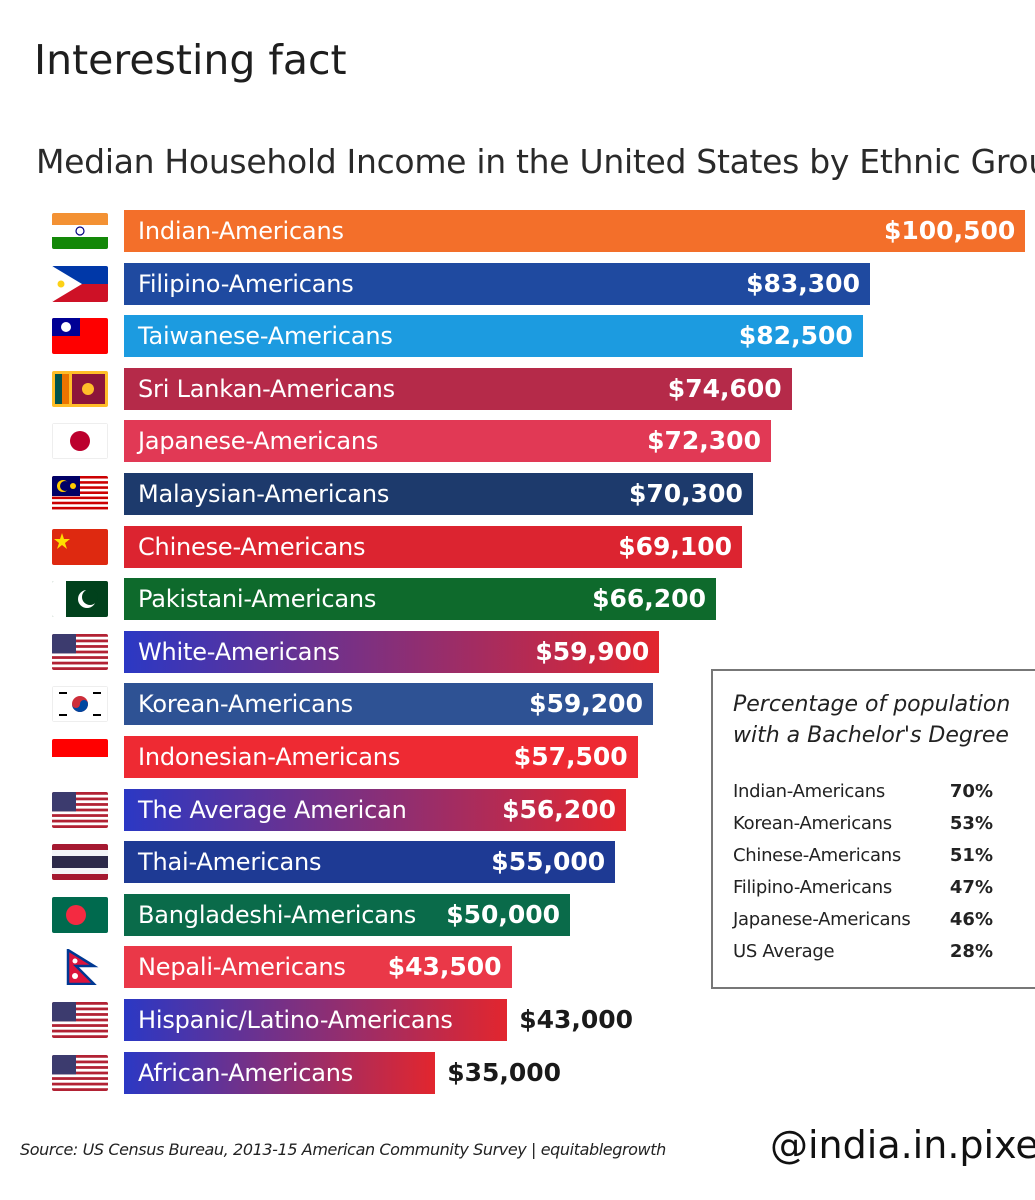 The height and width of the screenshot is (1200, 1035). What do you see at coordinates (241, 231) in the screenshot?
I see `bar-label: Indian-Americans` at bounding box center [241, 231].